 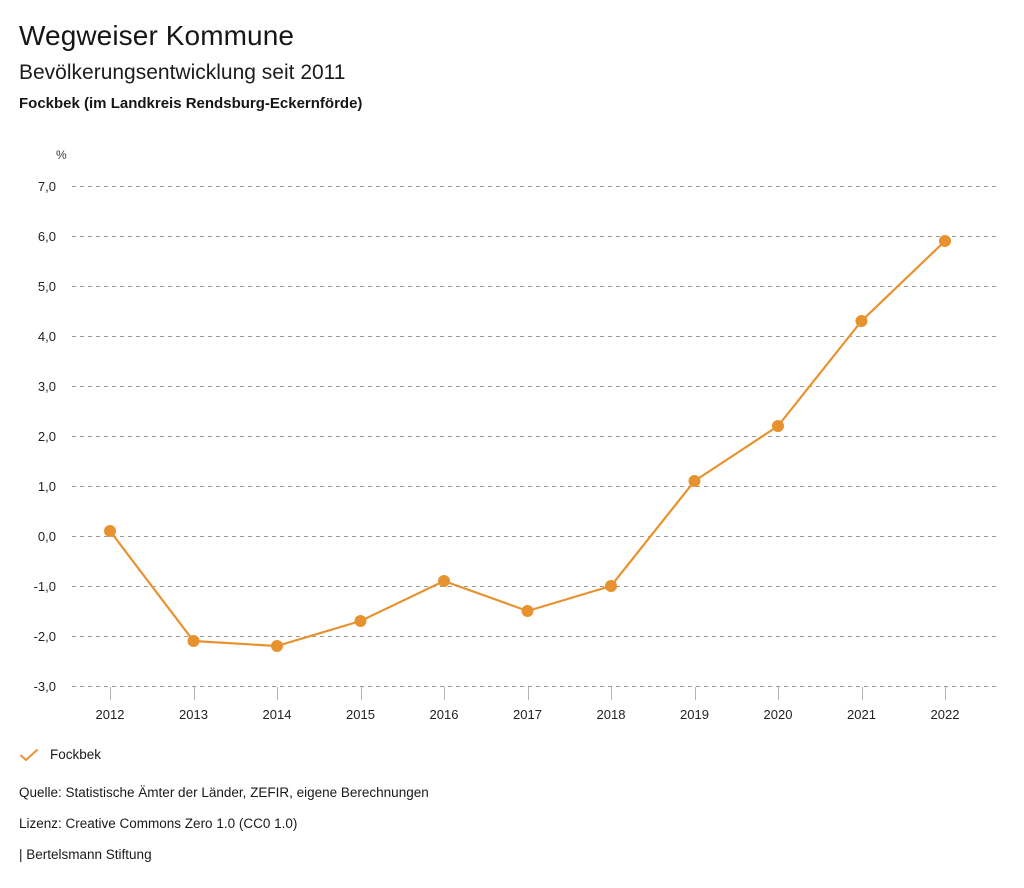 I want to click on x-axis-tick-label: 2015, so click(x=360, y=714).